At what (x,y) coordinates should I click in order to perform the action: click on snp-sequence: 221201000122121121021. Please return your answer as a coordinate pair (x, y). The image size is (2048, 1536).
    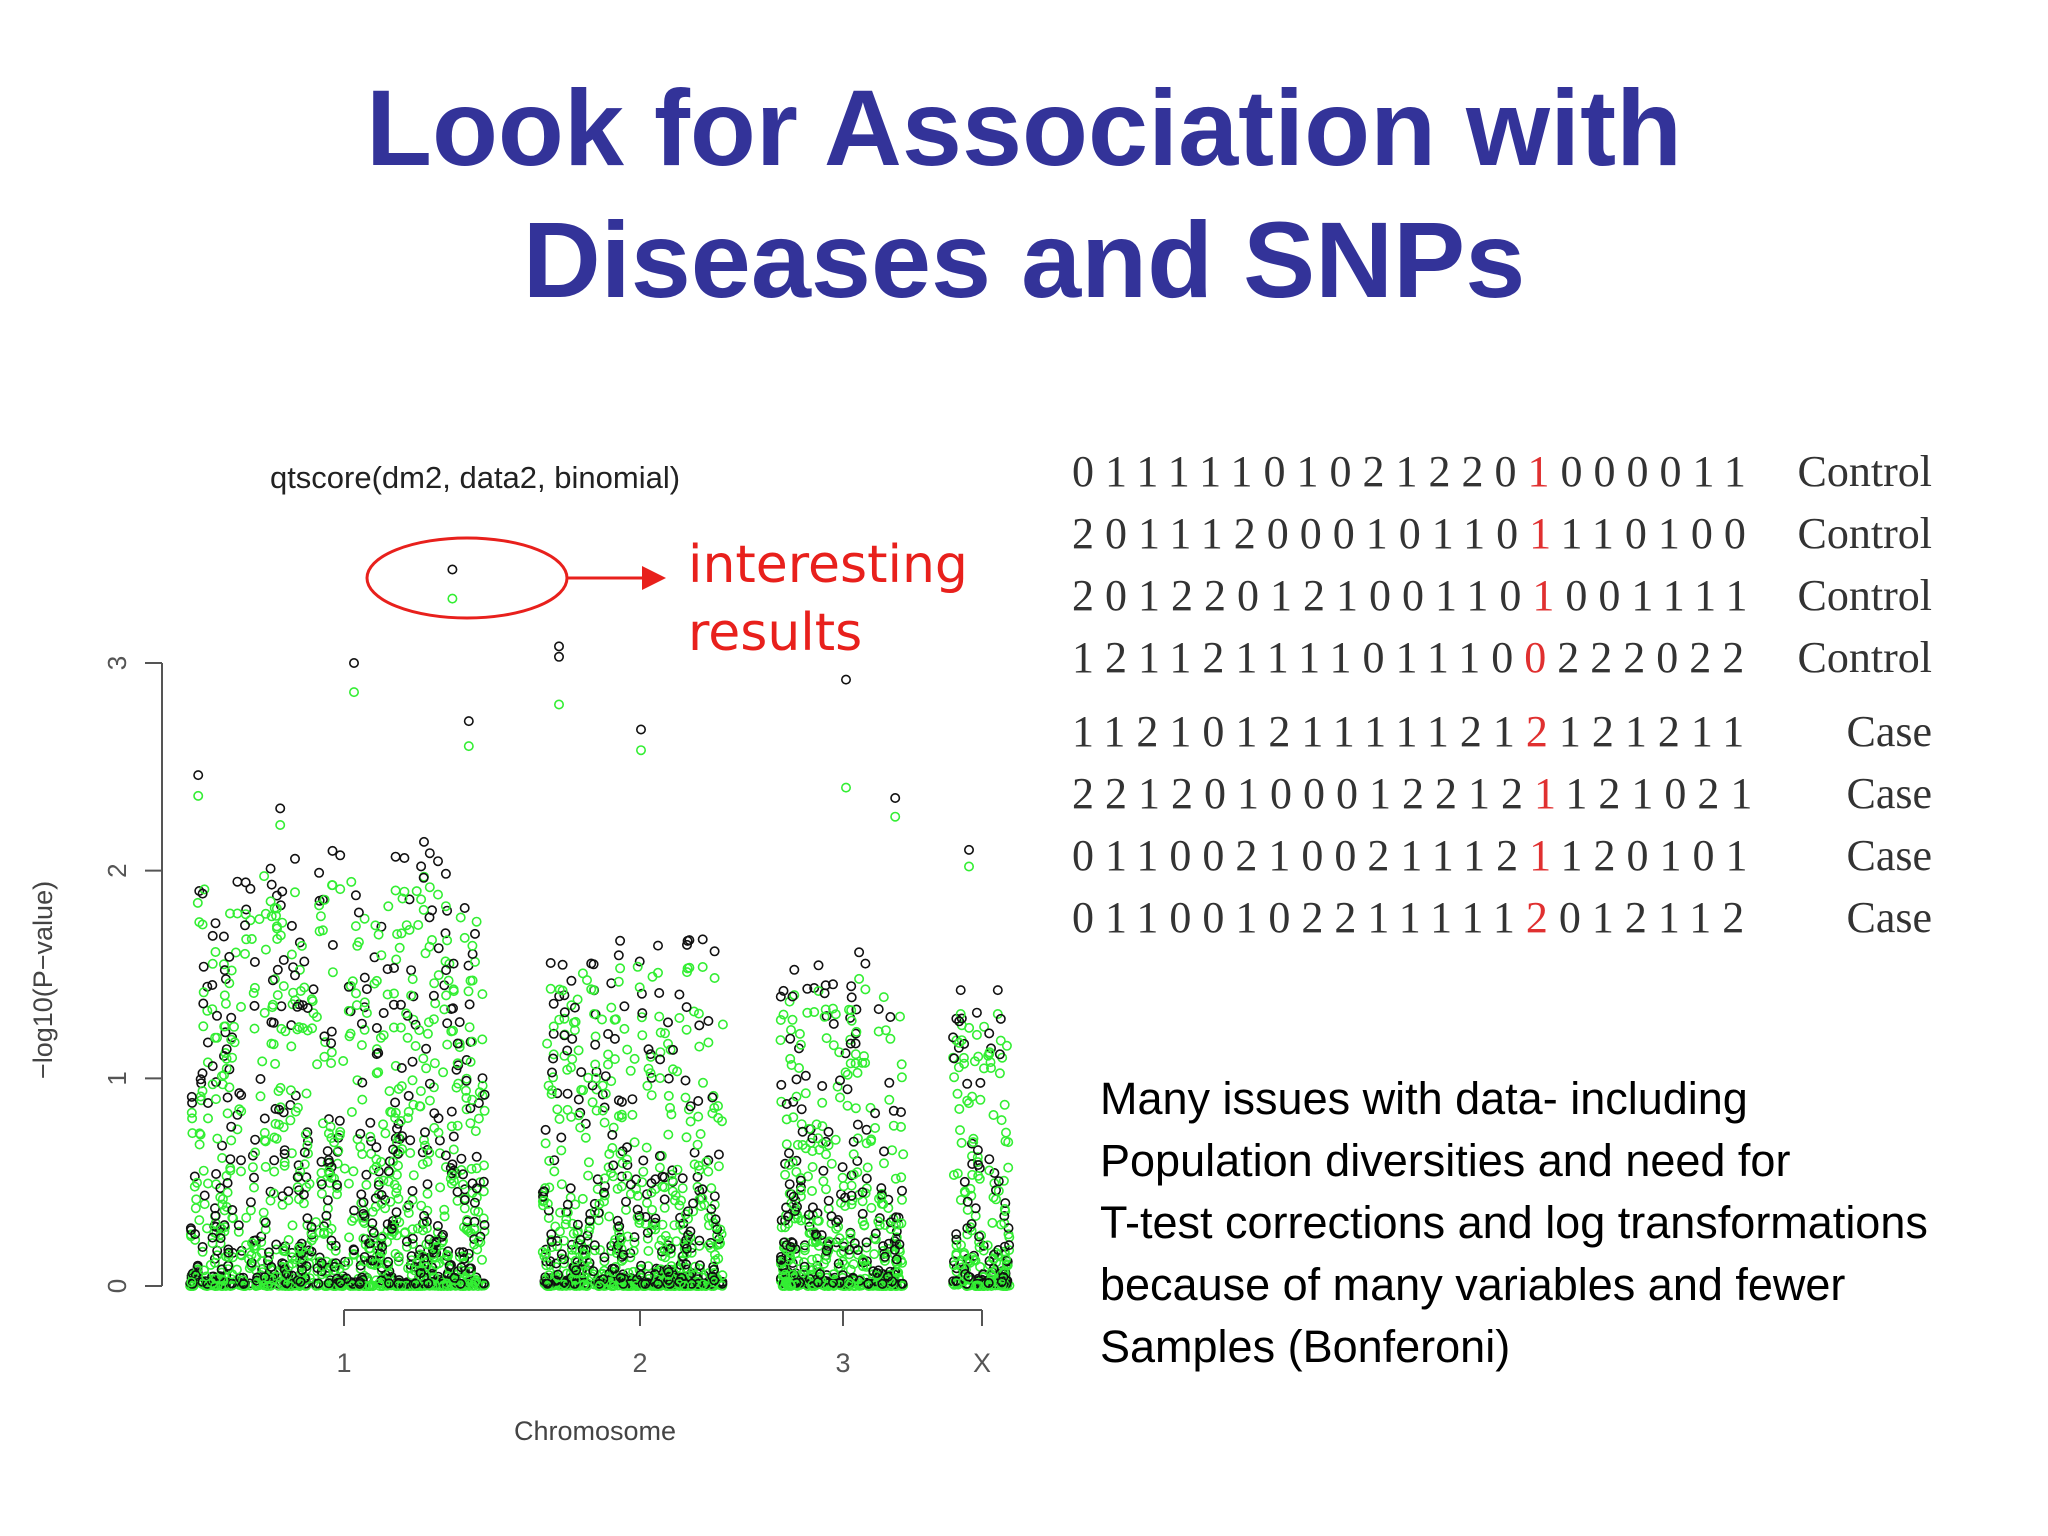
    Looking at the image, I should click on (1418, 793).